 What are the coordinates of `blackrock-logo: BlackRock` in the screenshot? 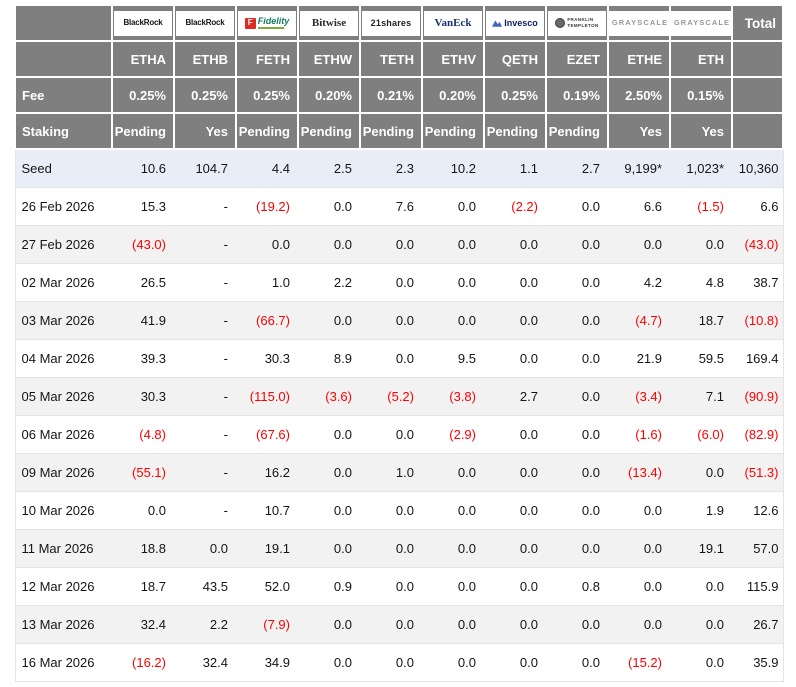 It's located at (143, 23).